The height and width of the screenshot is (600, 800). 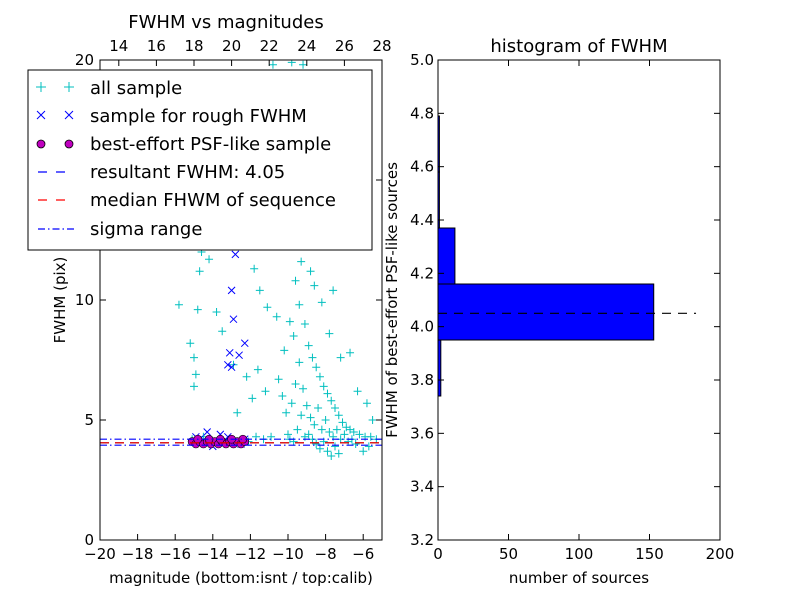 What do you see at coordinates (138, 554) in the screenshot?
I see `scatter-x-tick-label: −18` at bounding box center [138, 554].